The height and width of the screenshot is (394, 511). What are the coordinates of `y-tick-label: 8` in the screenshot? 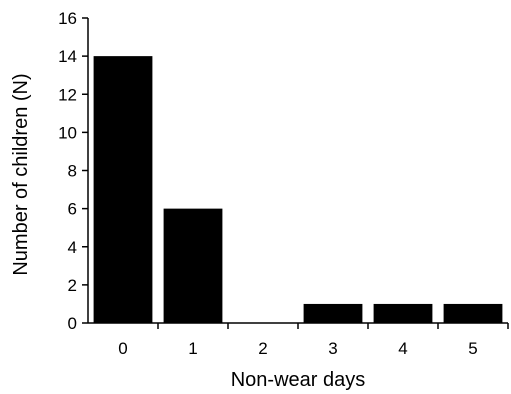 It's located at (72, 171).